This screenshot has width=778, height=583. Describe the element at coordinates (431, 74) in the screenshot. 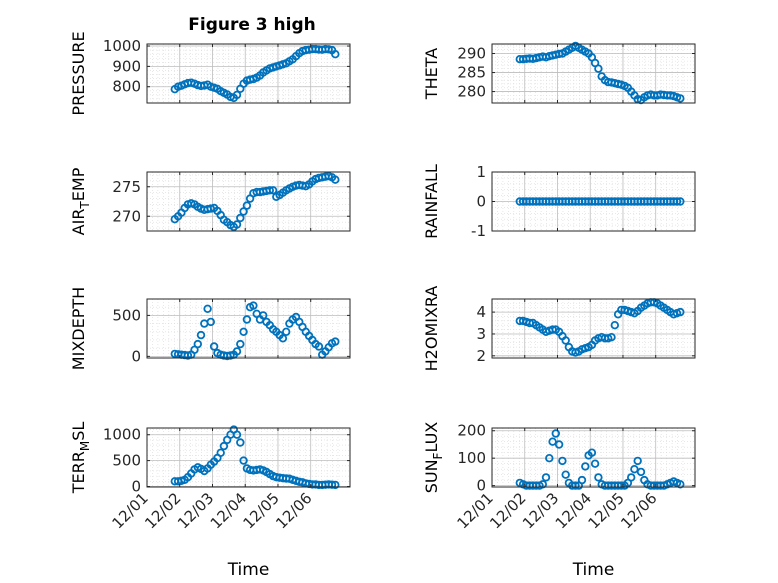

I see `y-axis-label: THETA` at that location.